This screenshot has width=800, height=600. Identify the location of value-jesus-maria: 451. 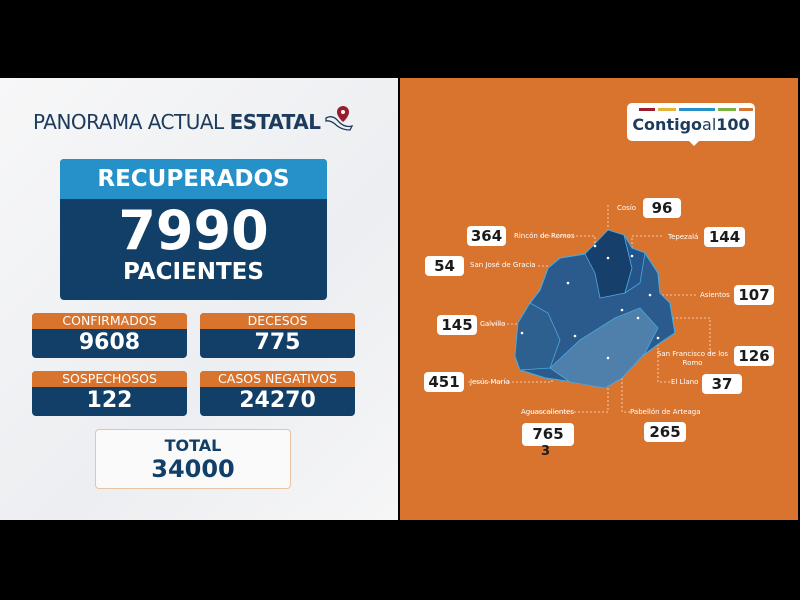
(444, 382).